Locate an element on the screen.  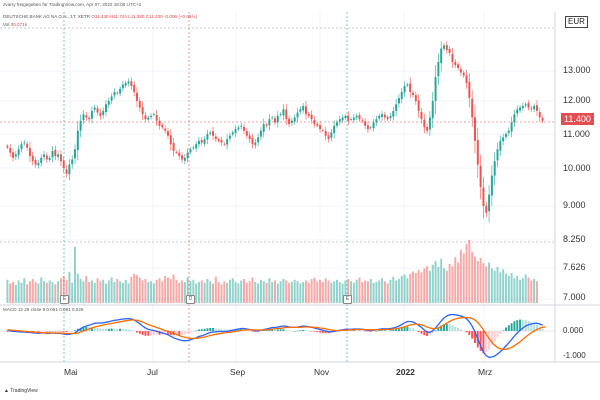
macd-values: 0.051 0.081 0.026 is located at coordinates (65, 309).